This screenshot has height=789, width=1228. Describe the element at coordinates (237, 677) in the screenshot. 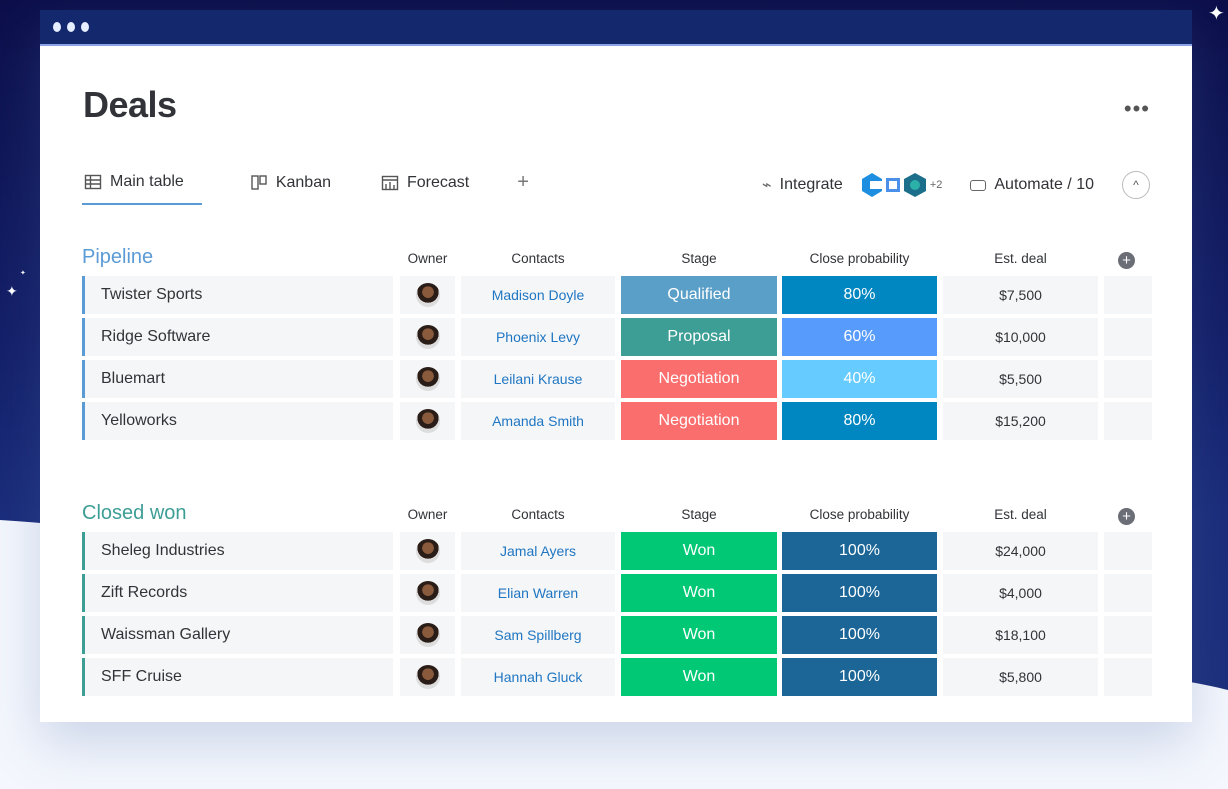

I see `item-name: SFF Cruise` at that location.